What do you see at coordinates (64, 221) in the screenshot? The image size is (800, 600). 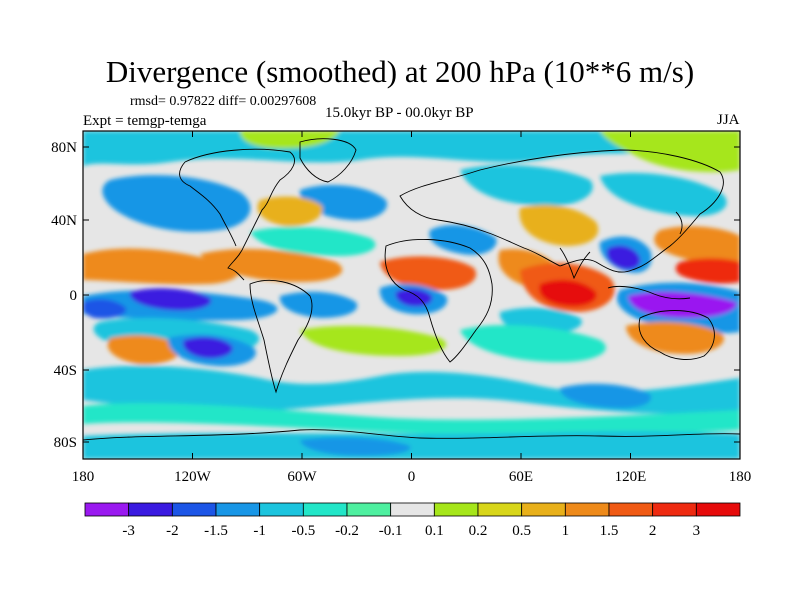 I see `lat-label: 40N` at bounding box center [64, 221].